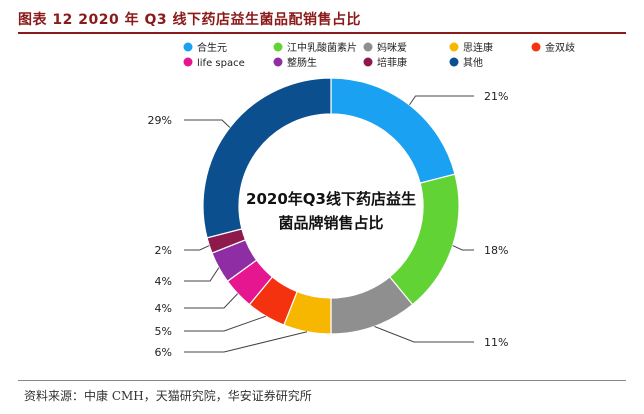 The height and width of the screenshot is (414, 644). What do you see at coordinates (163, 352) in the screenshot?
I see `data-label: 6%` at bounding box center [163, 352].